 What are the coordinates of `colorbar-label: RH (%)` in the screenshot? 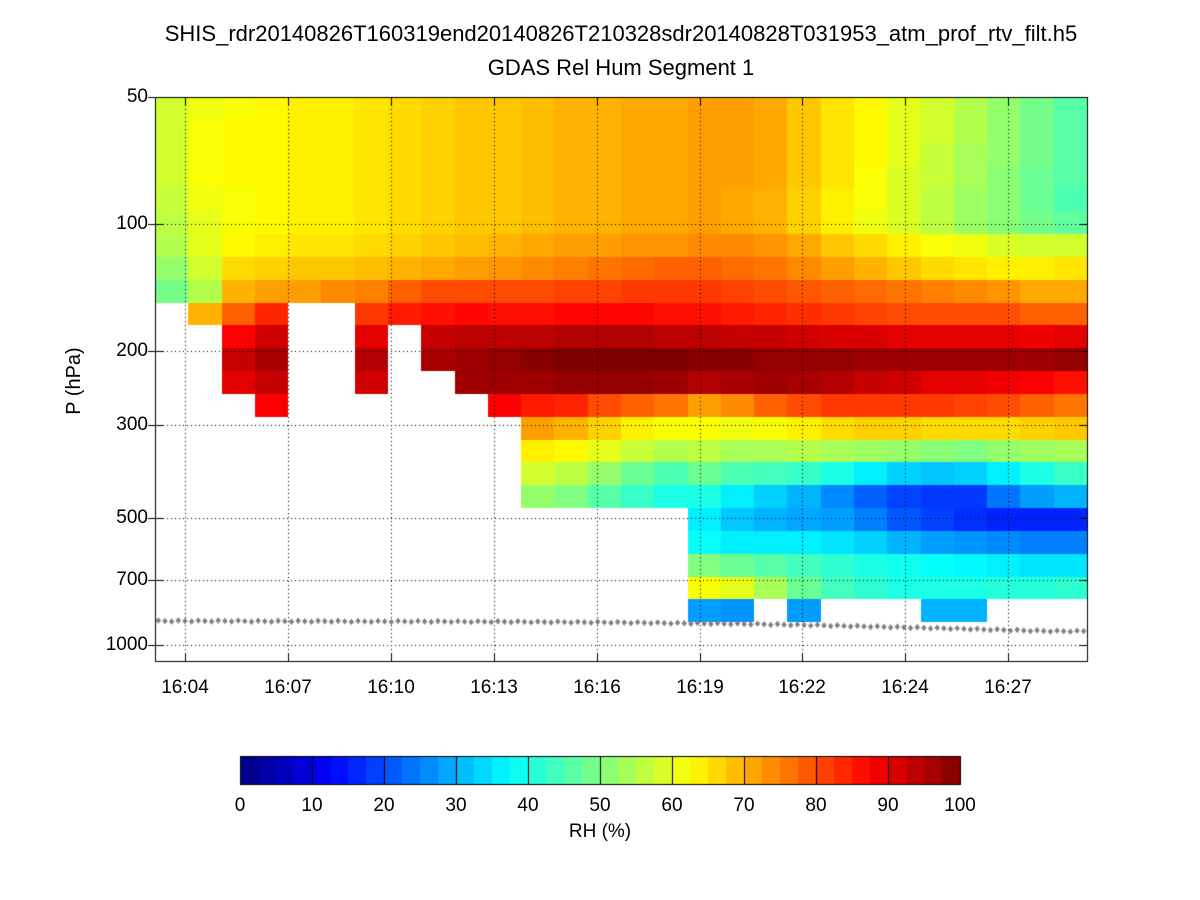 It's located at (600, 831).